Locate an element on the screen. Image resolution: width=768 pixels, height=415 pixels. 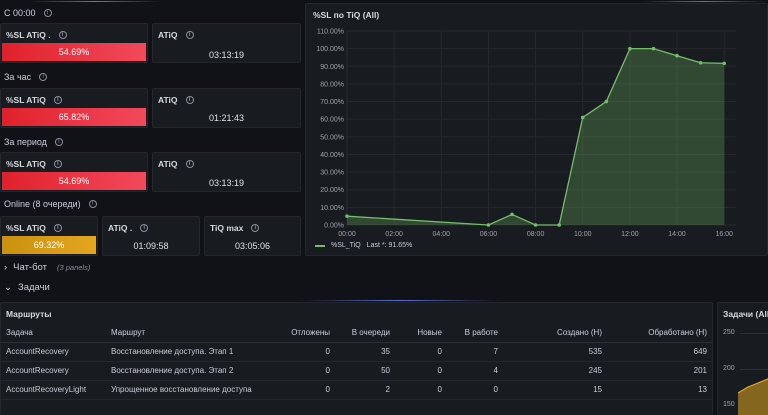
atiq-panel-period: ATiQ i 03:13:19 is located at coordinates (226, 172).